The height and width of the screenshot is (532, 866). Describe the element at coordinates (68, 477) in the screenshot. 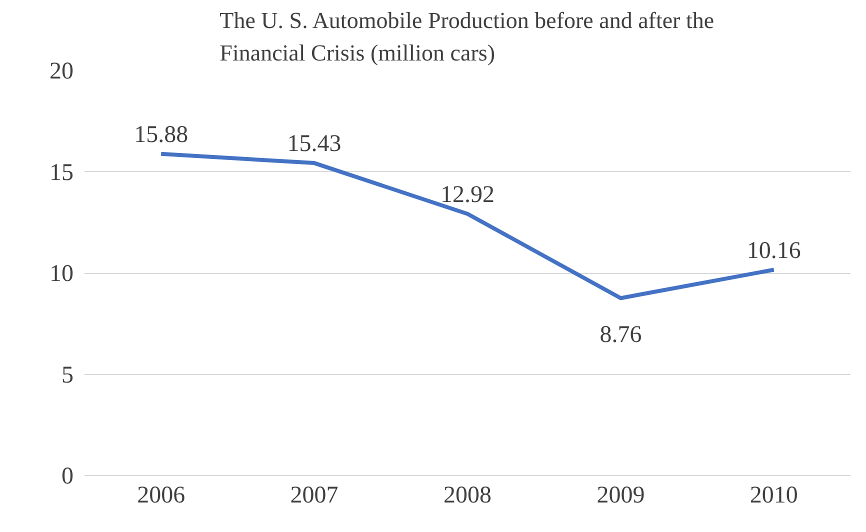

I see `y-tick-label: 0` at that location.